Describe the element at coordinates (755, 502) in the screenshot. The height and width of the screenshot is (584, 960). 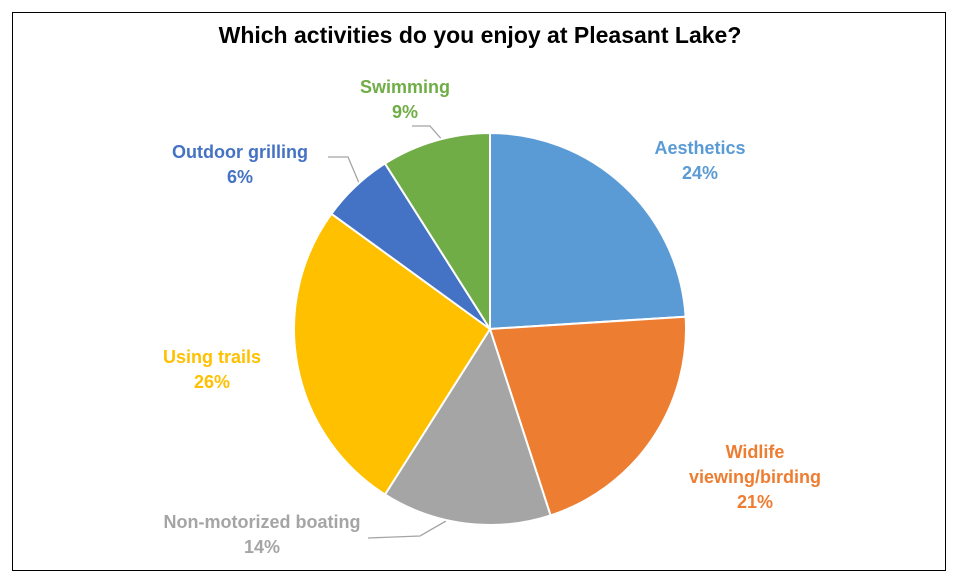
I see `slice-value-label: 21%` at that location.